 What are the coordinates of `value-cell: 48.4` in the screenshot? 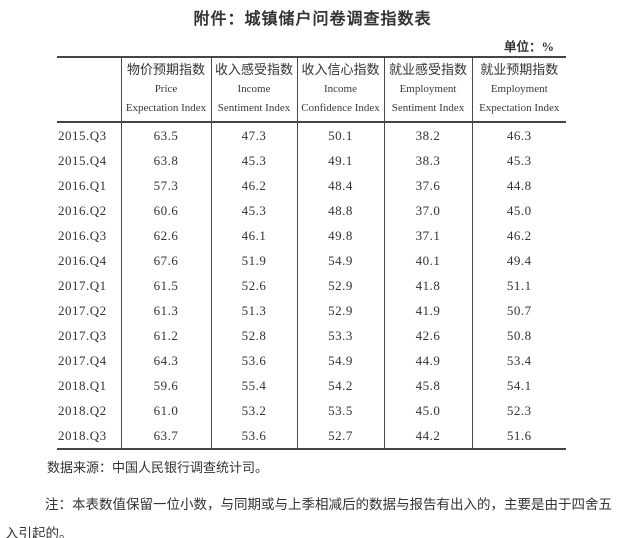 It's located at (340, 185).